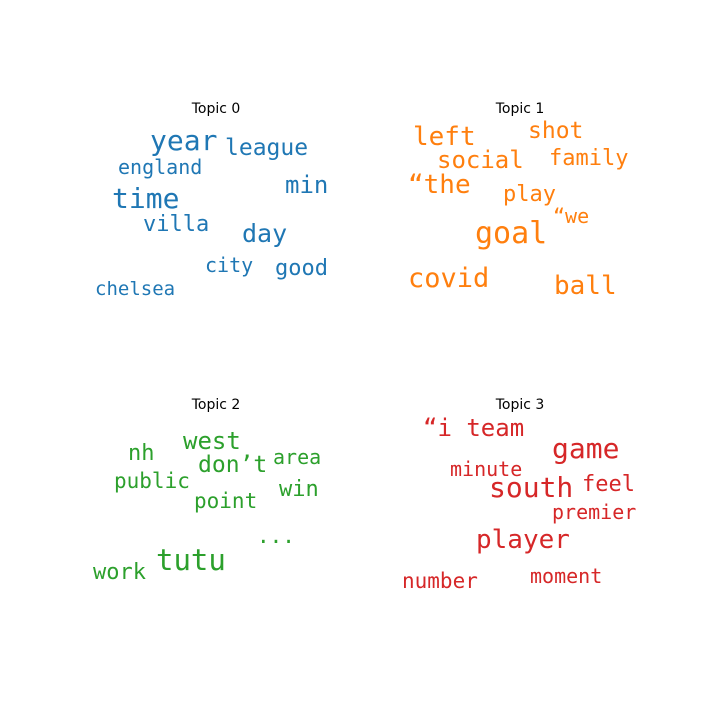  Describe the element at coordinates (520, 405) in the screenshot. I see `topic-3-title: Topic 3` at that location.